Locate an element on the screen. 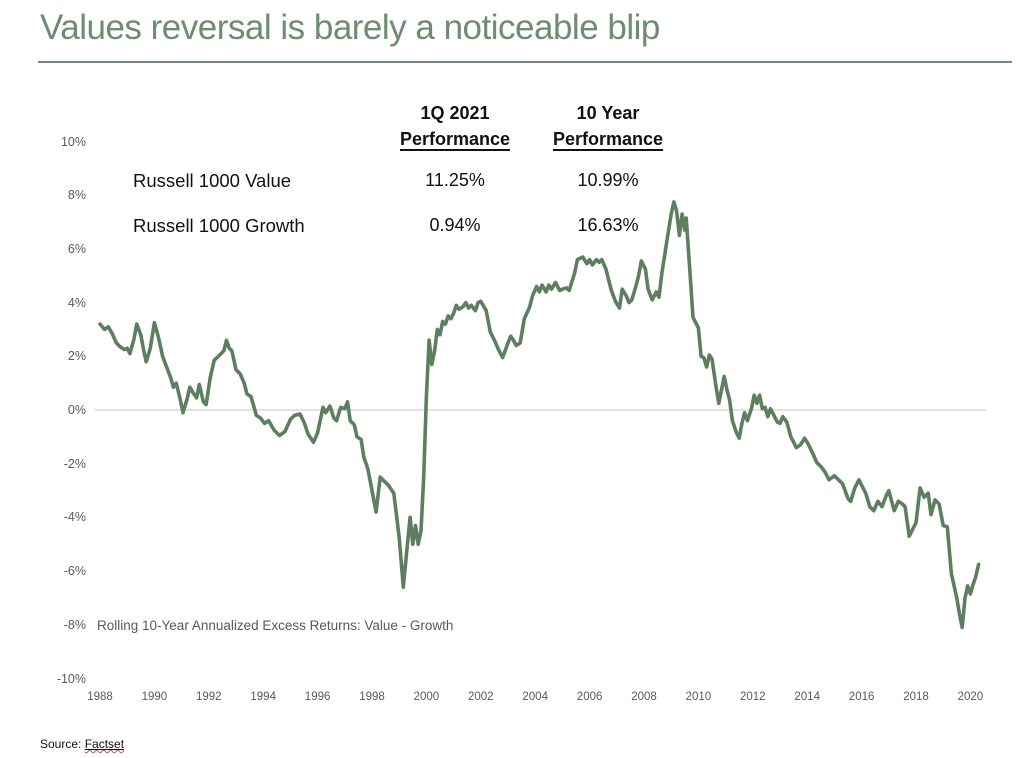 The image size is (1024, 758). table-row-label-value: Russell 1000 Value is located at coordinates (212, 180).